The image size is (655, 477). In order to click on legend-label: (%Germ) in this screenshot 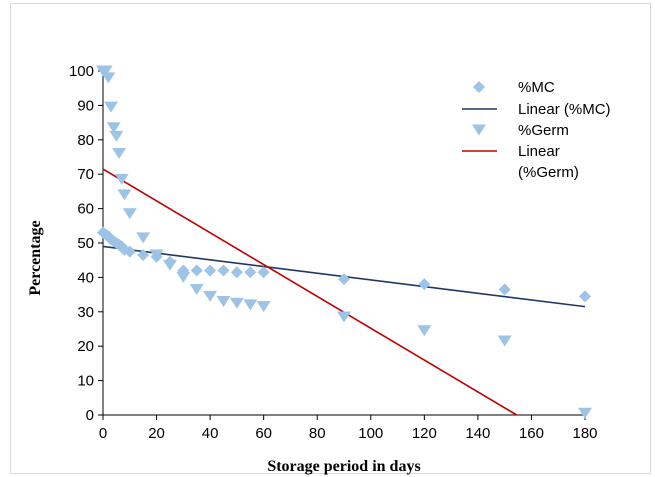, I will do `click(548, 172)`.